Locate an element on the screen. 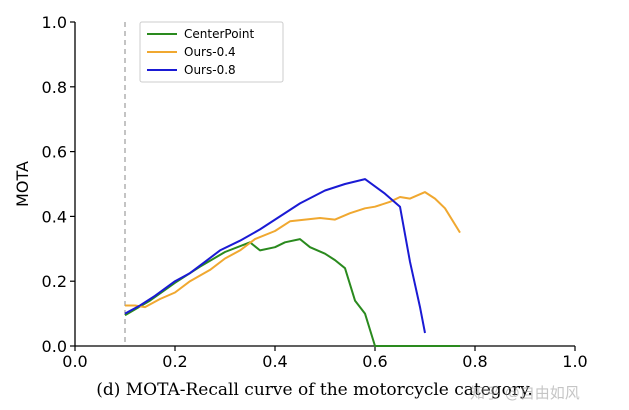  y-tick-label: 0.6 is located at coordinates (54, 152).